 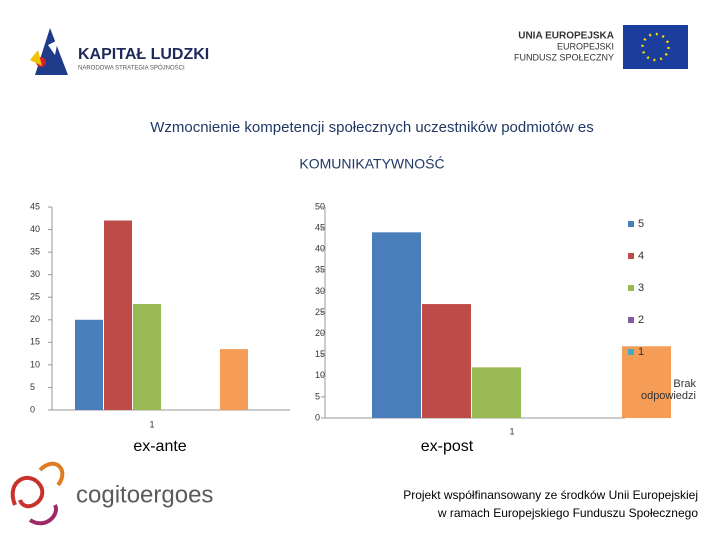 I want to click on legend-entry: 5, so click(x=662, y=224).